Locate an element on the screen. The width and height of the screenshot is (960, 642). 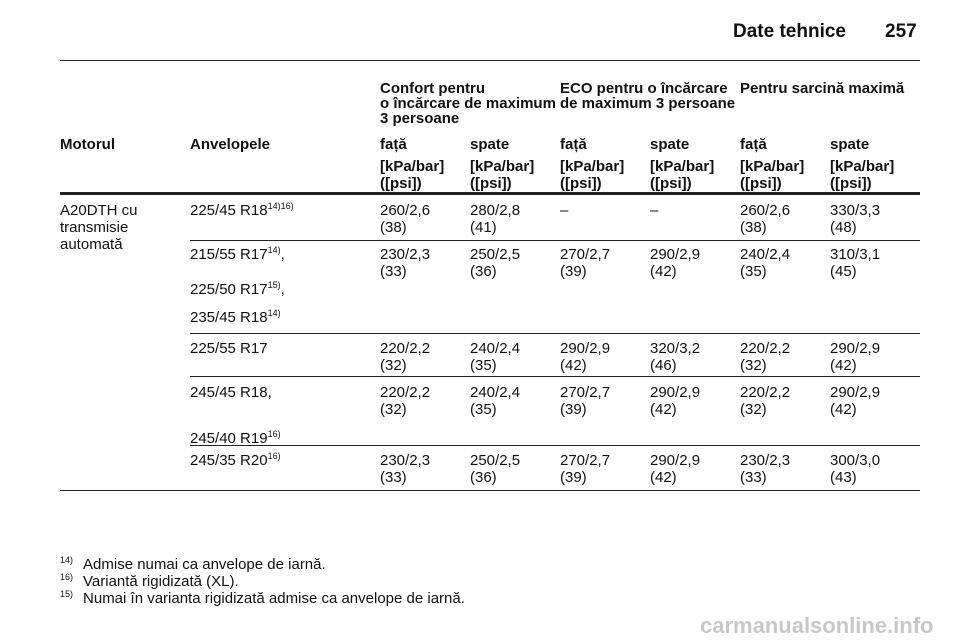
footnote-mark: 15) is located at coordinates (67, 594).